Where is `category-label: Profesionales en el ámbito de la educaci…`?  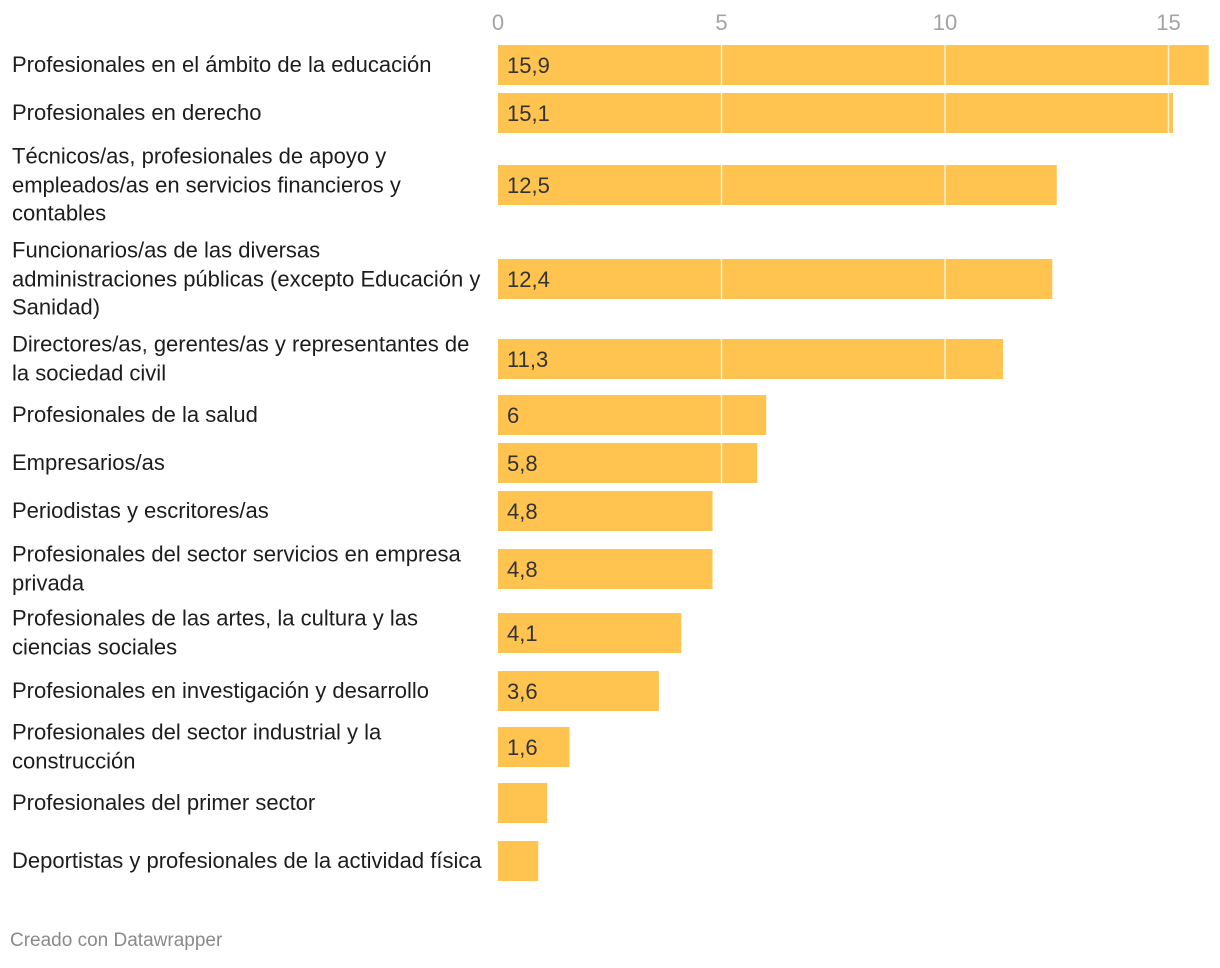
category-label: Profesionales en el ámbito de la educaci… is located at coordinates (222, 64).